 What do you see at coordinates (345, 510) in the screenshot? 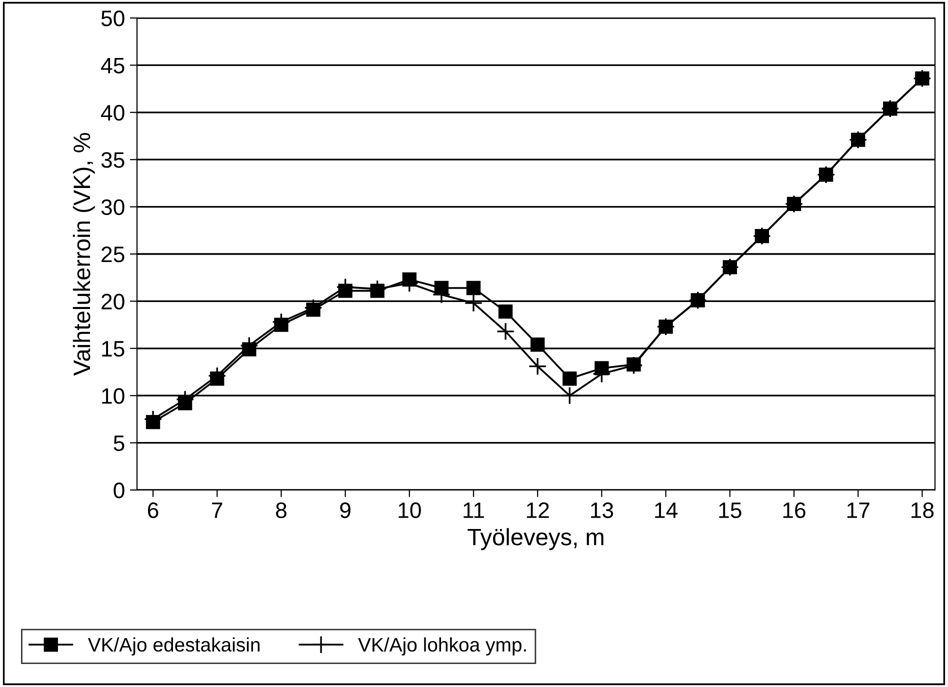
I see `x-tick-label: 9` at bounding box center [345, 510].